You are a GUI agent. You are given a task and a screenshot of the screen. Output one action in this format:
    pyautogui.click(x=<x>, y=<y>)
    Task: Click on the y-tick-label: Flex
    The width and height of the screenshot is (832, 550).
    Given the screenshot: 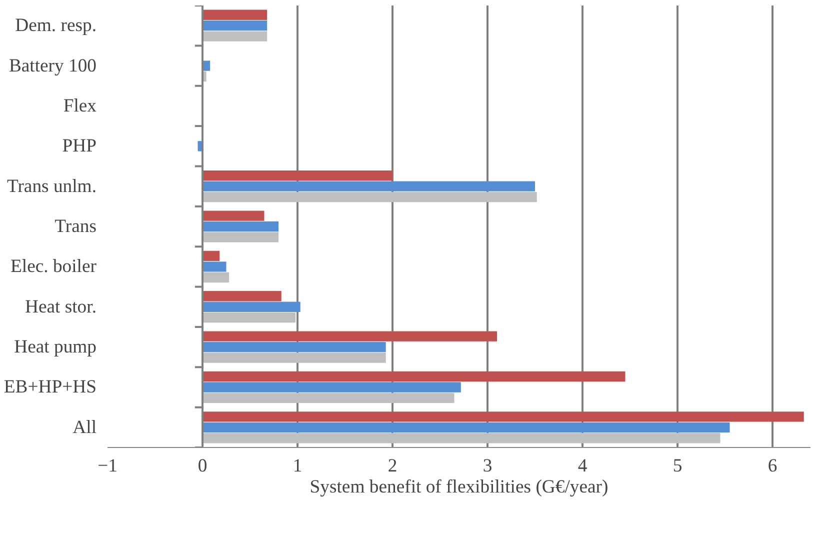 What is the action you would take?
    pyautogui.click(x=80, y=105)
    